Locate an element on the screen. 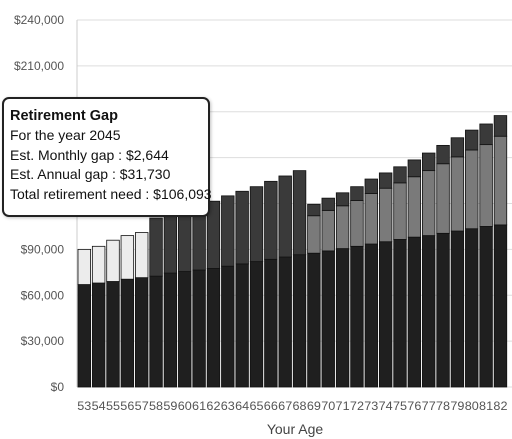 The height and width of the screenshot is (439, 512). y-tick-label: $90,000 is located at coordinates (43, 249).